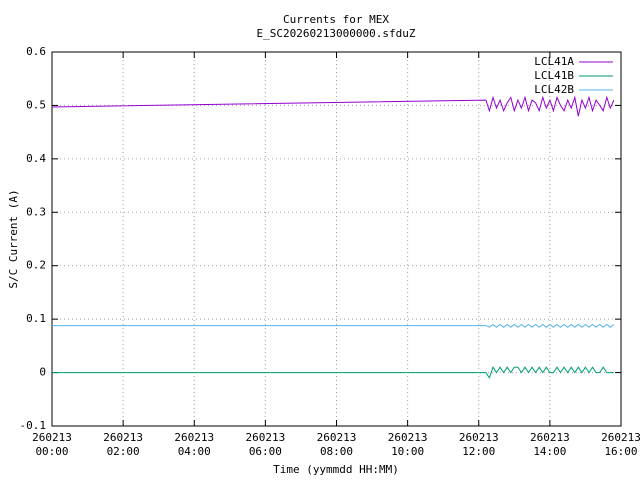  What do you see at coordinates (620, 444) in the screenshot?
I see `x-tick-label: 260213 16:00` at bounding box center [620, 444].